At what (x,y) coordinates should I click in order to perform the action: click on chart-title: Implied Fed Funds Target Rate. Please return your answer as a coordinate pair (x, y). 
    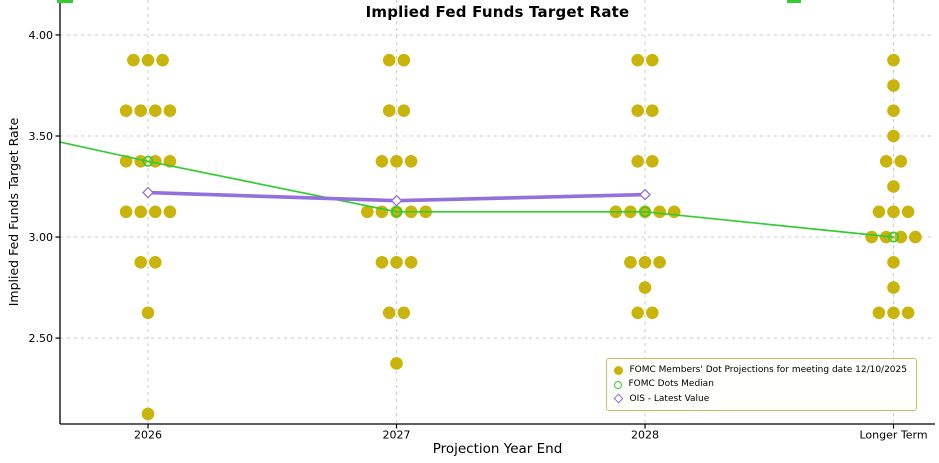
    Looking at the image, I should click on (497, 12).